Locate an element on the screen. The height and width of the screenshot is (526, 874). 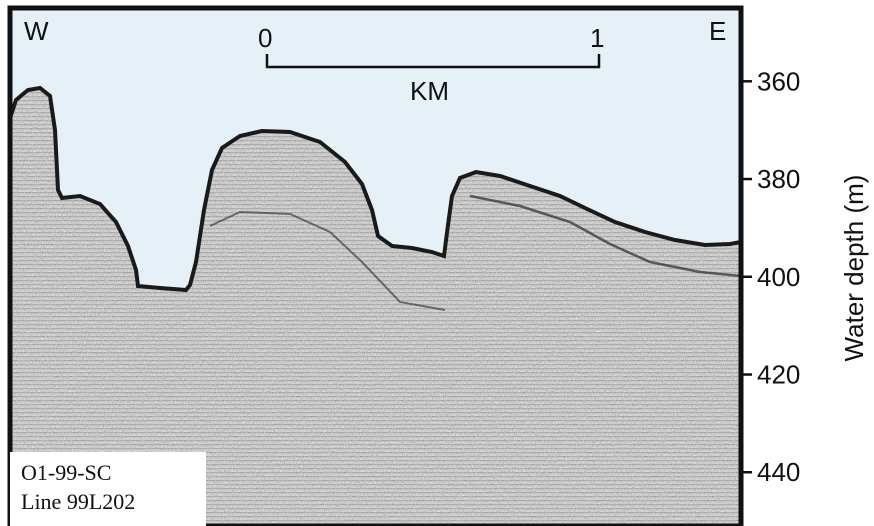
depth-tick-label: 440 is located at coordinates (778, 472).